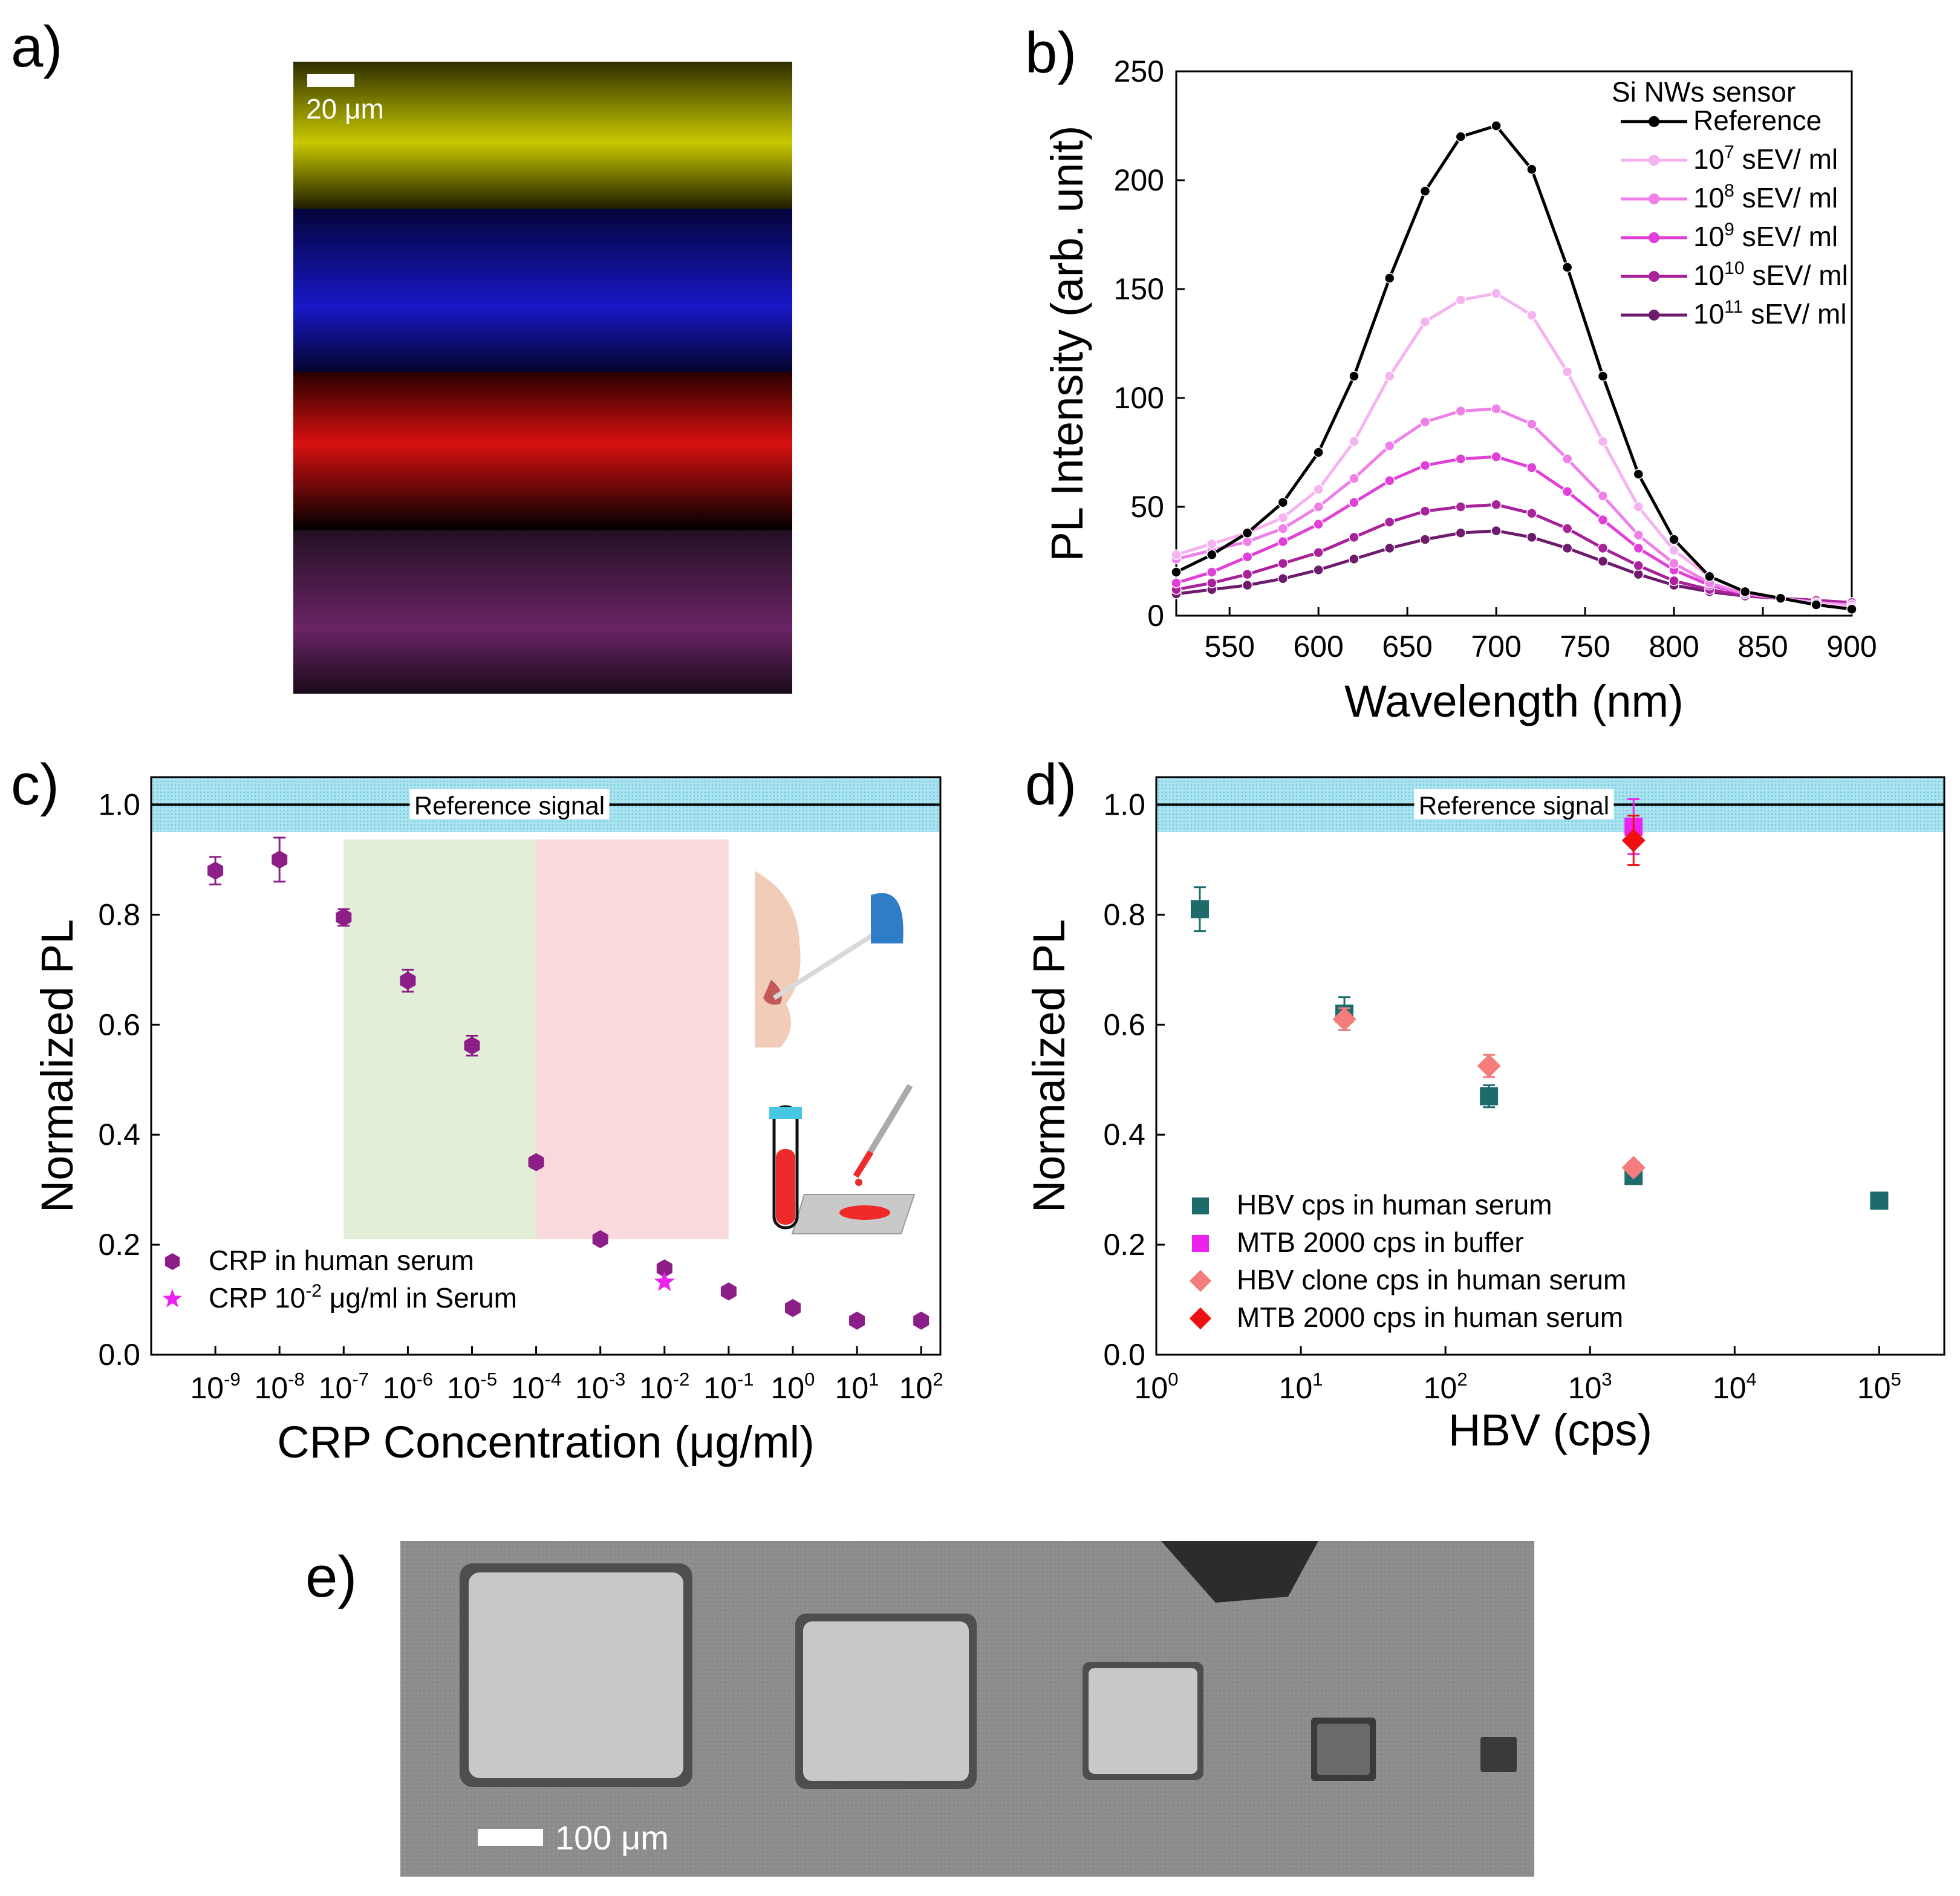  I want to click on y-tick-label: 100, so click(1139, 398).